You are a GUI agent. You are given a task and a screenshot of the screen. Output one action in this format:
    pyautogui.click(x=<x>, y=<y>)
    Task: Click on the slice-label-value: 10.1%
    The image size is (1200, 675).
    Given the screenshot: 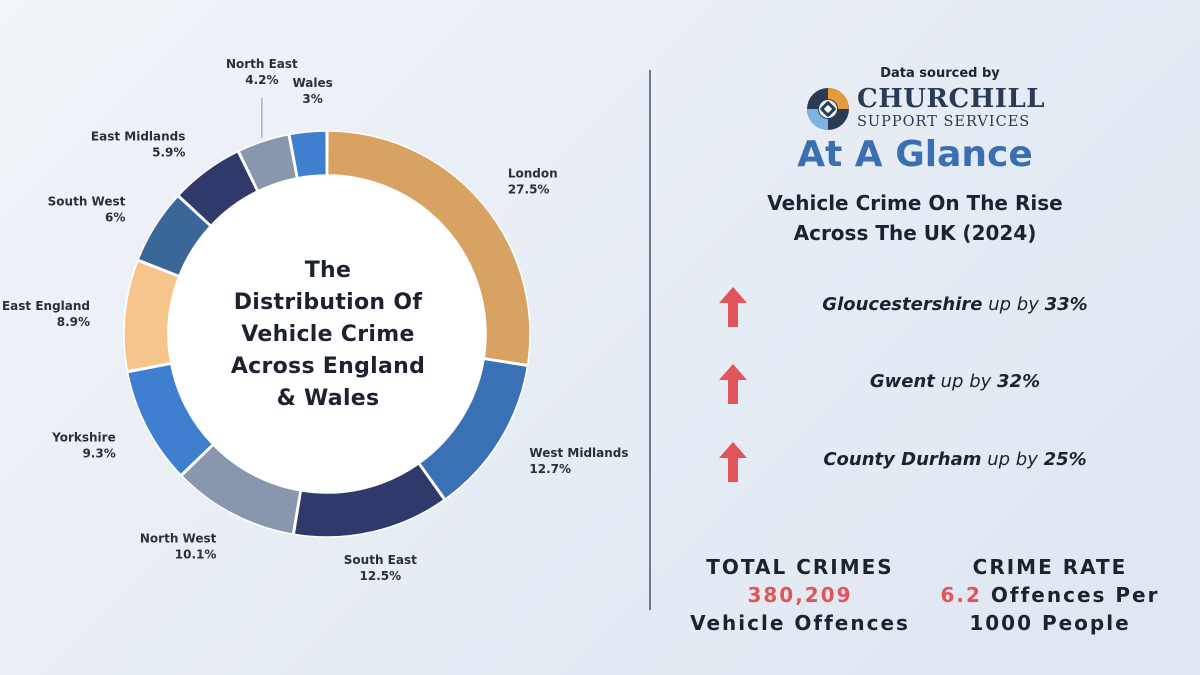 What is the action you would take?
    pyautogui.click(x=196, y=555)
    